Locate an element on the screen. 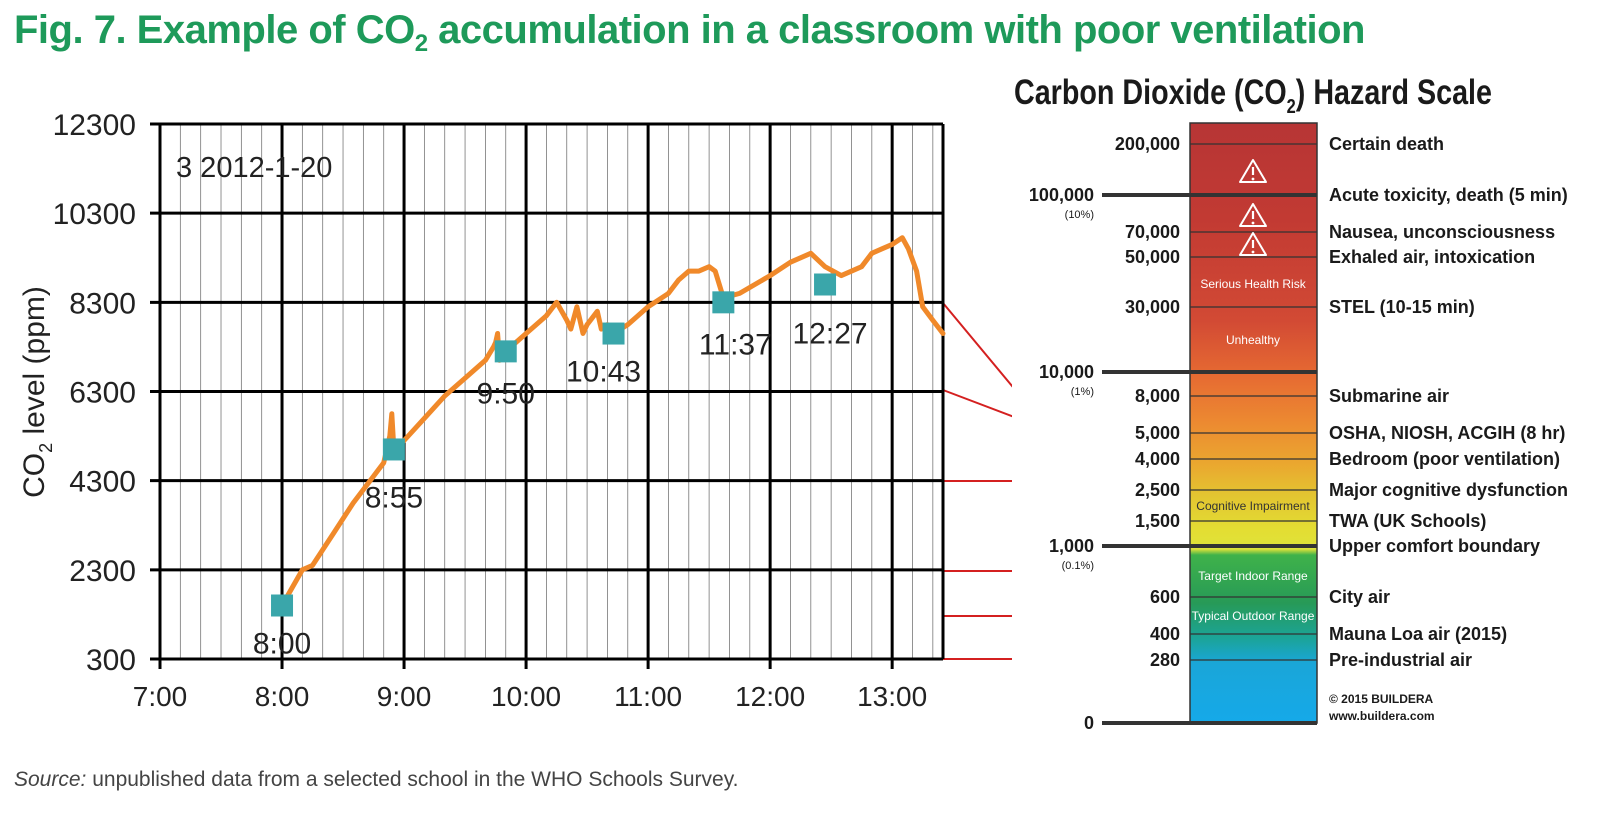 The height and width of the screenshot is (830, 1604). hazard-zone-label: Serious Health Risk is located at coordinates (1253, 284).